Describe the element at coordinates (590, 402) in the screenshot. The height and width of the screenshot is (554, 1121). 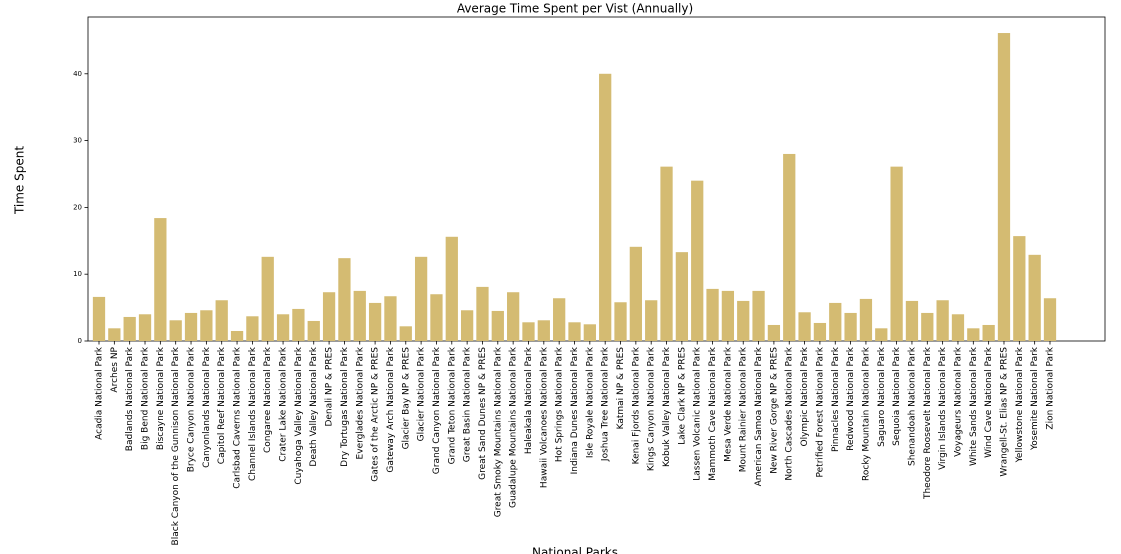
I see `x-tick-label: Isle Royale National Park` at that location.